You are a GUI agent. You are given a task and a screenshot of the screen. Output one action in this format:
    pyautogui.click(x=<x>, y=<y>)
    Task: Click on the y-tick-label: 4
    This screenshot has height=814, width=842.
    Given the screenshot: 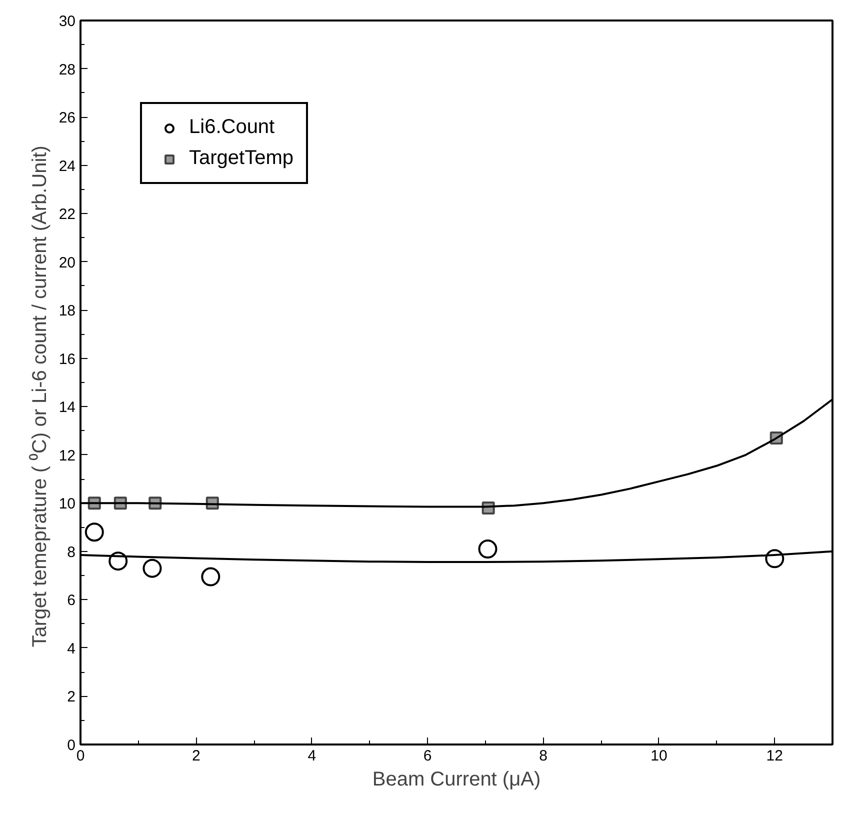 What is the action you would take?
    pyautogui.click(x=71, y=649)
    